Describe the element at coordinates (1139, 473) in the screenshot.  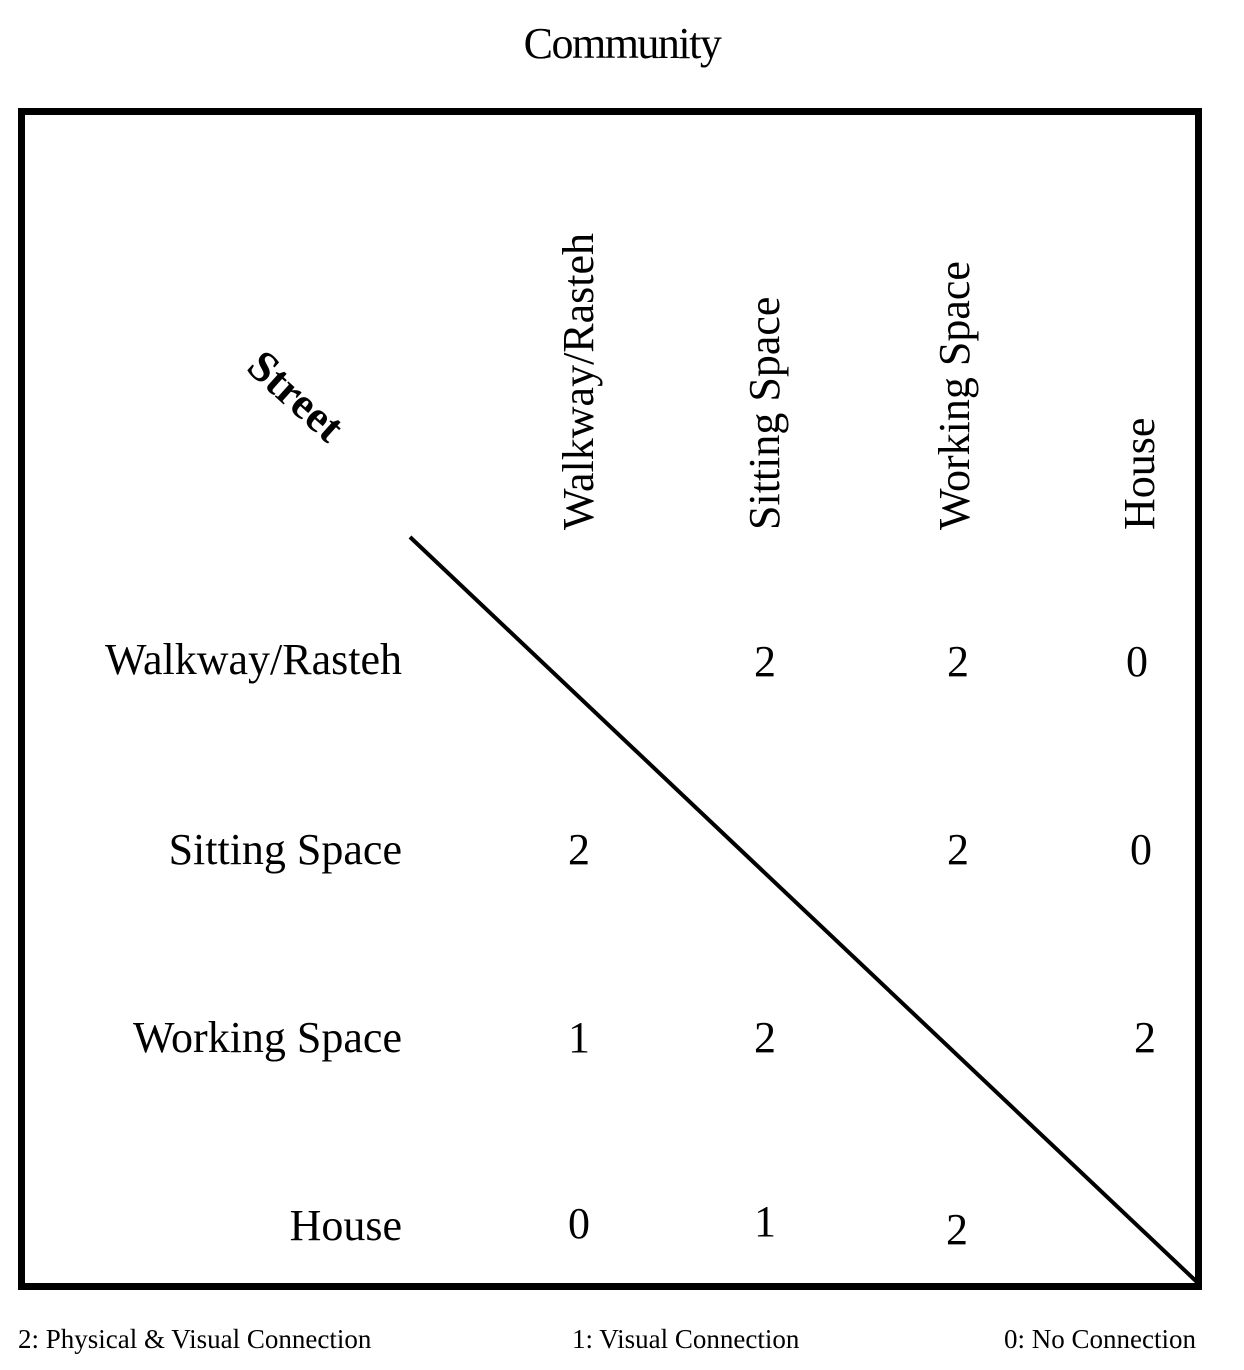
I see `column-header-house: House` at that location.